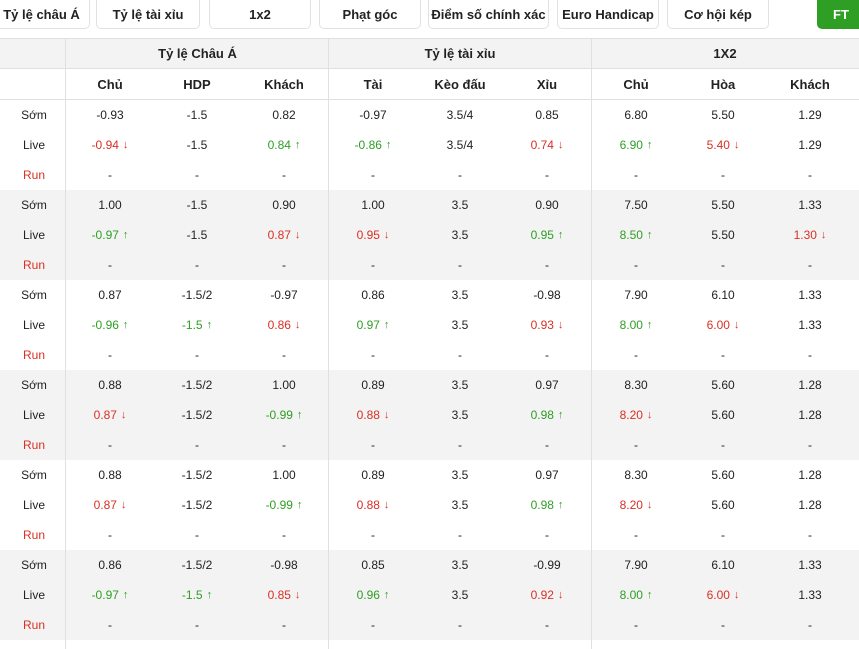 The image size is (859, 649). What do you see at coordinates (460, 145) in the screenshot?
I see `odds-cell: 3.5/4` at bounding box center [460, 145].